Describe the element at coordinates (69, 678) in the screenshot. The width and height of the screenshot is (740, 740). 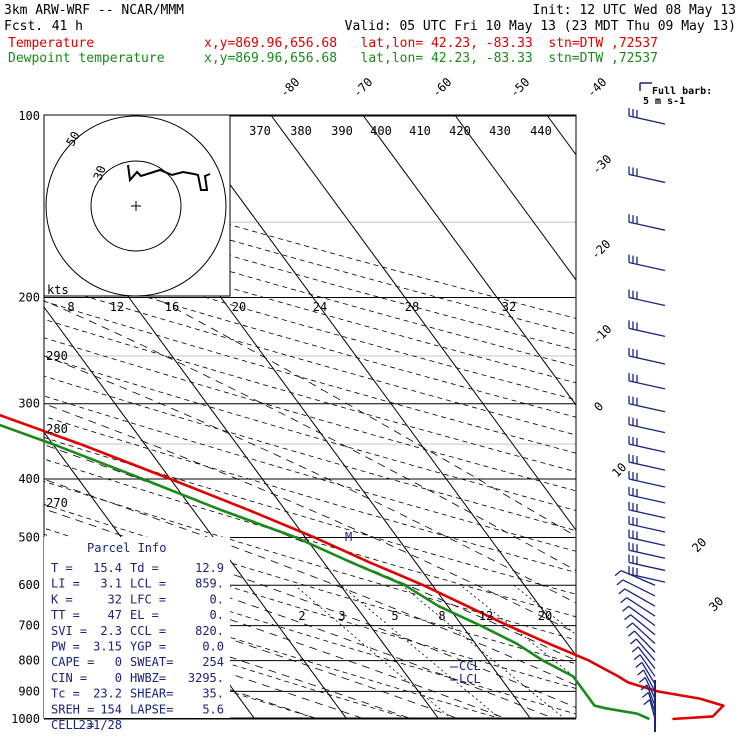
I see `parcel-label: CIN =` at that location.